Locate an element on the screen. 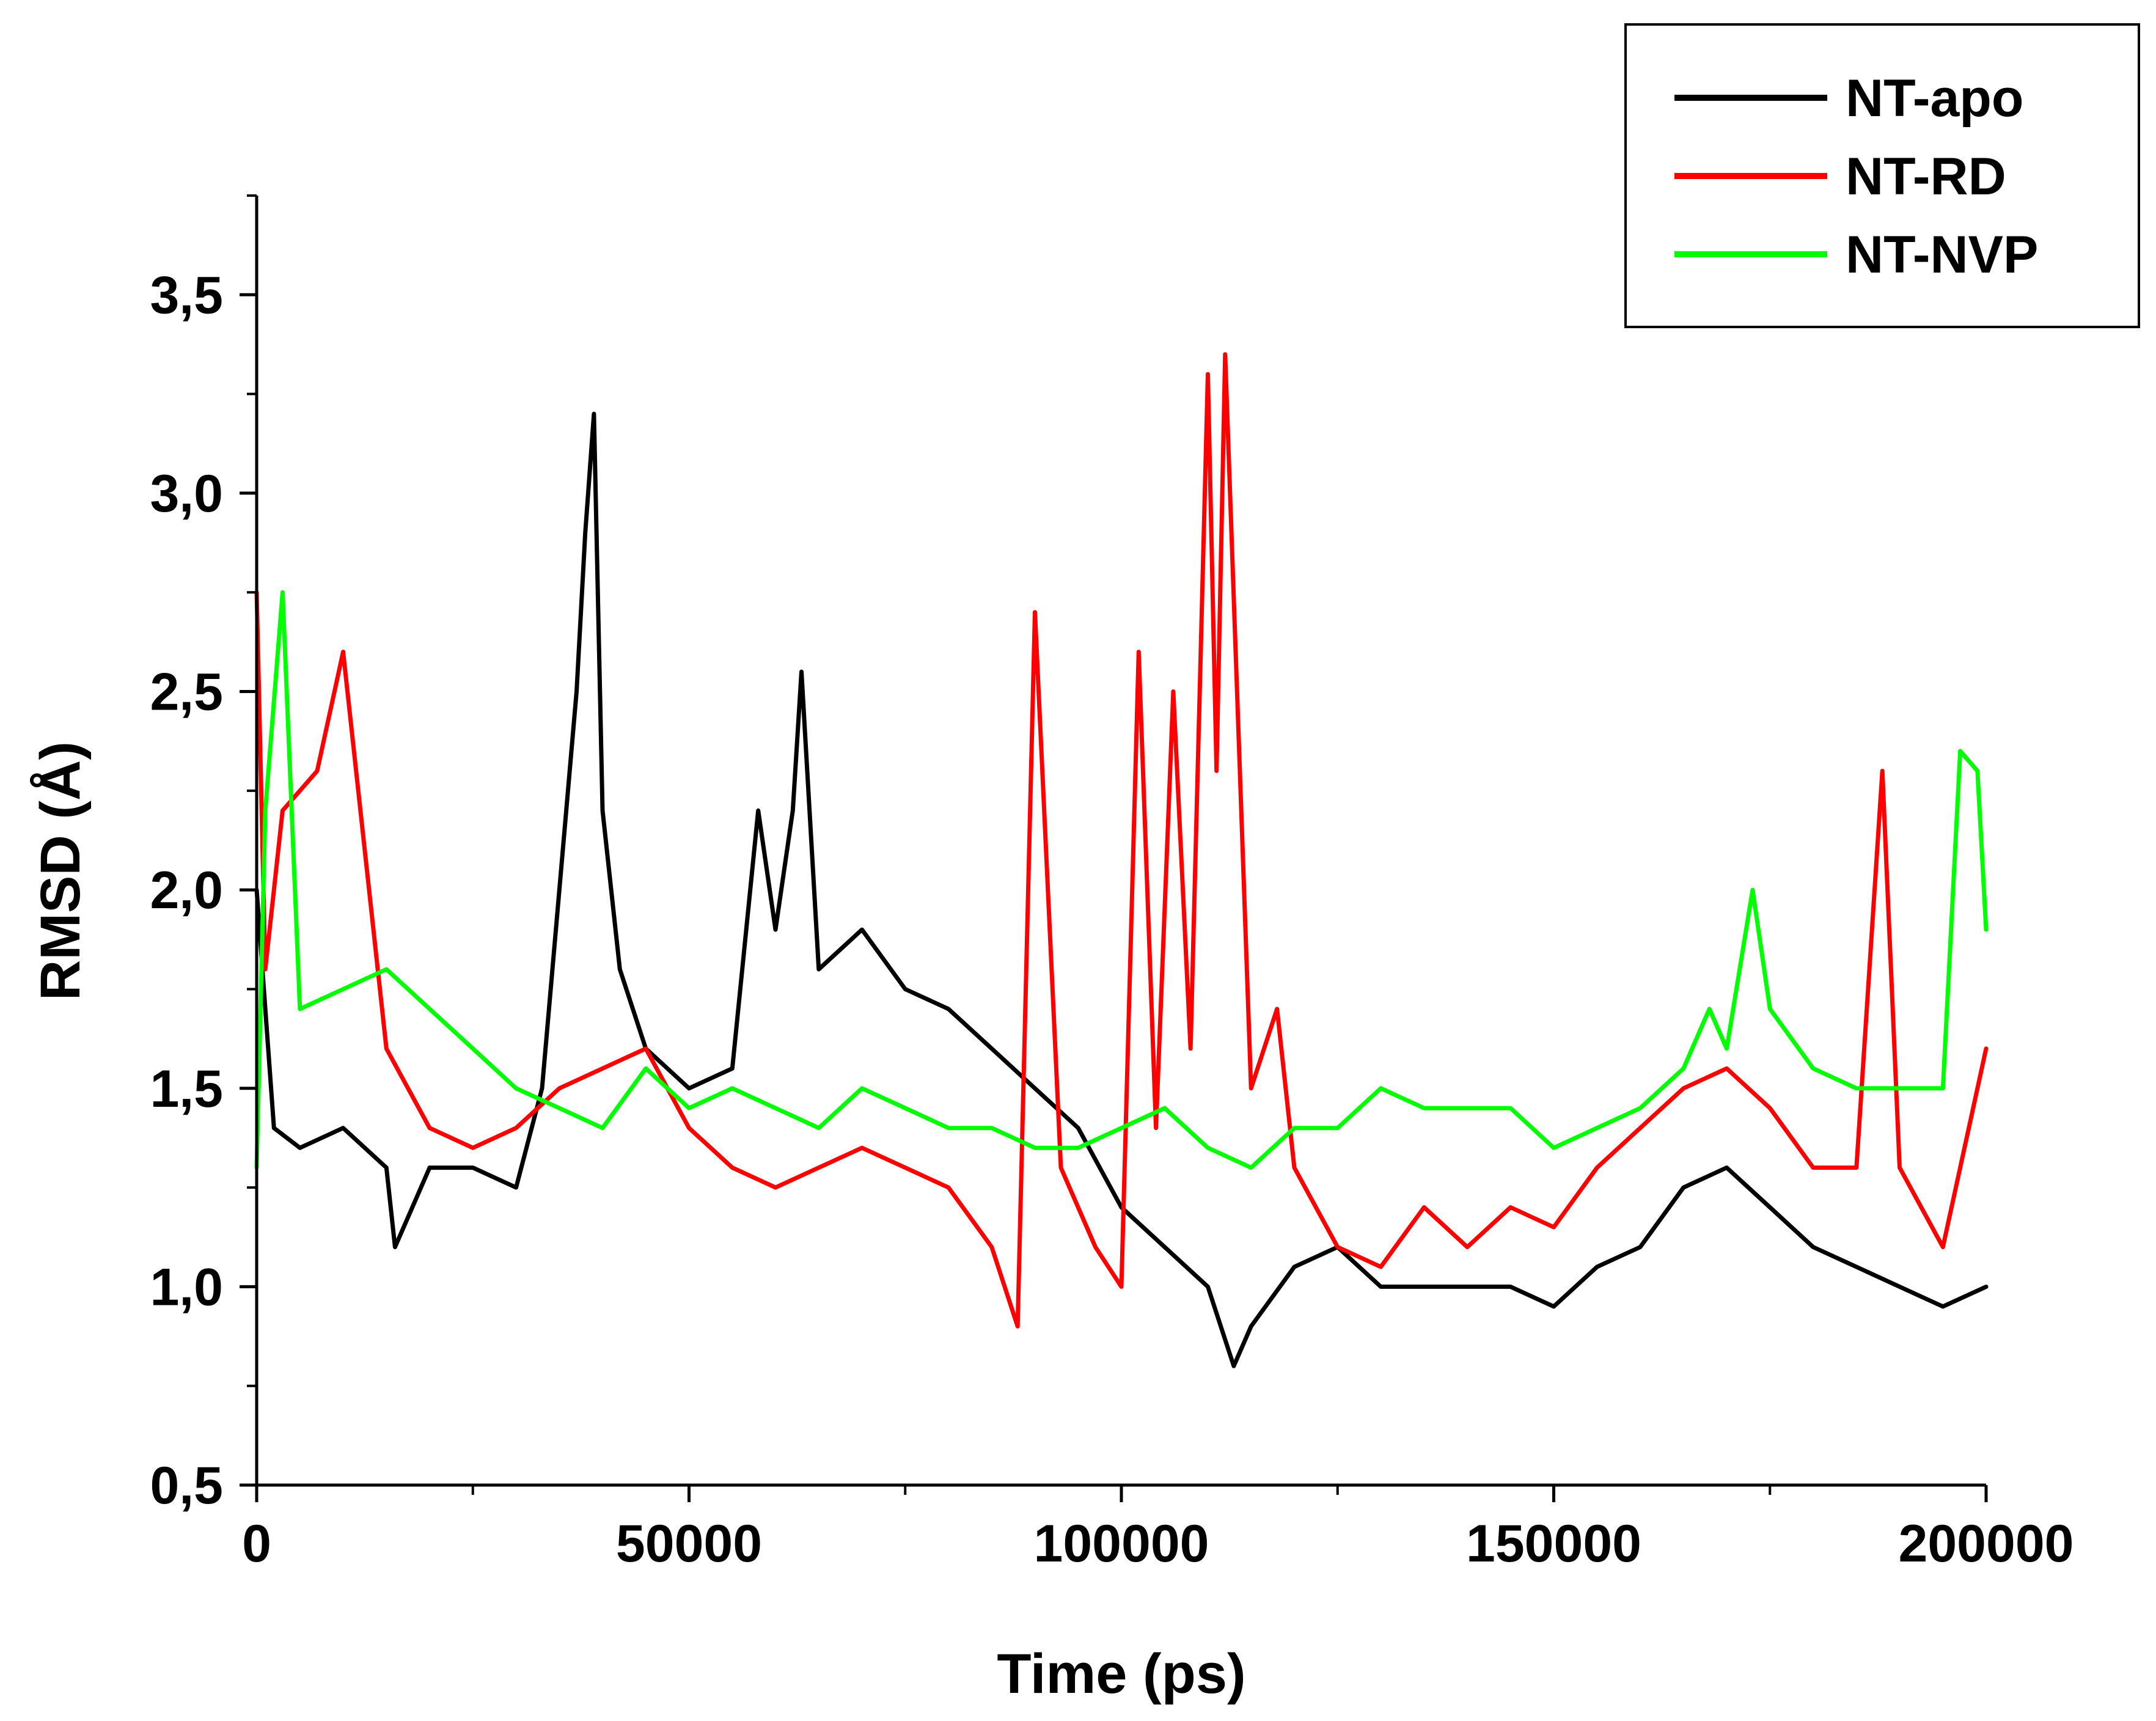 This screenshot has width=2156, height=1721. legend-items: NT-apo NT-RD NT-NVP is located at coordinates (1856, 176).